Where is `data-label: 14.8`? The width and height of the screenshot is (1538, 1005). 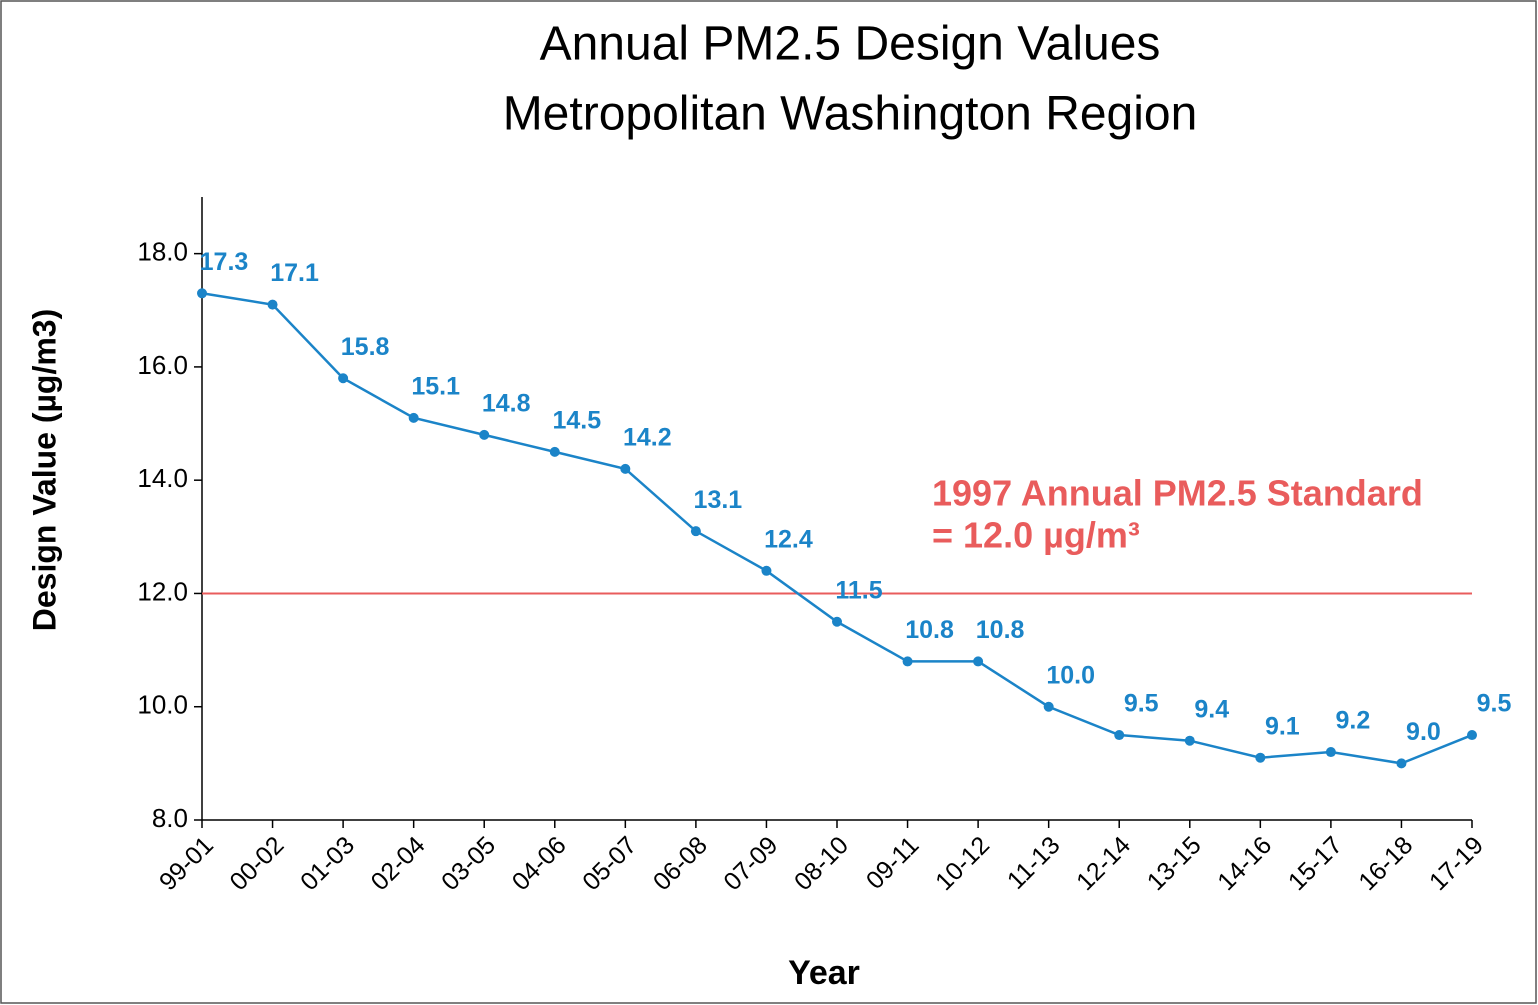 data-label: 14.8 is located at coordinates (506, 403).